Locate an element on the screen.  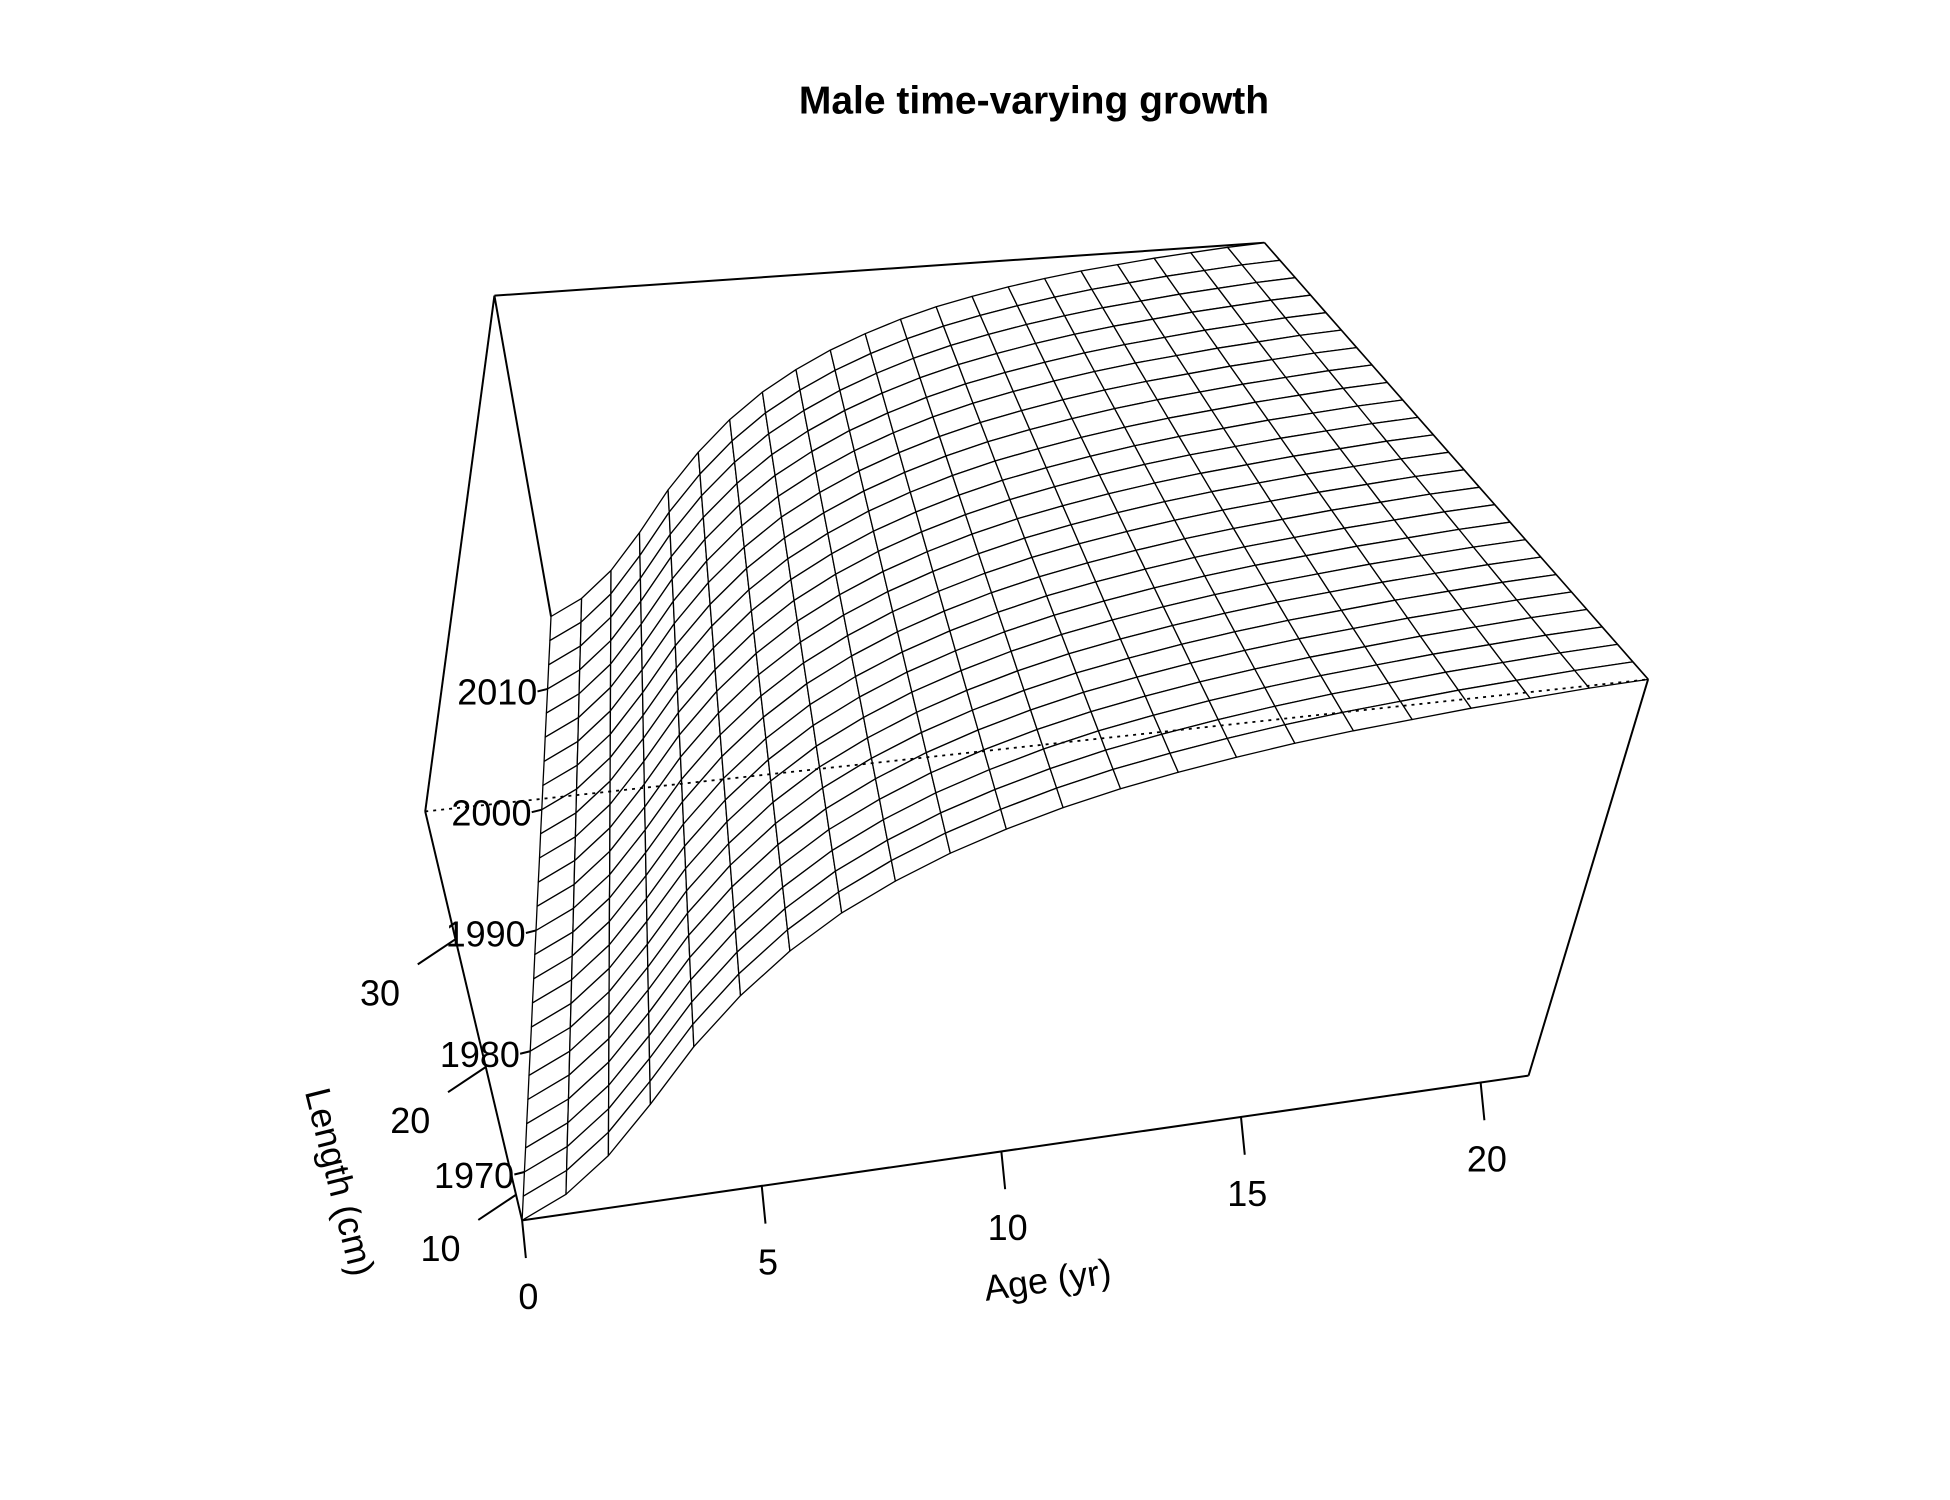
x-tick-label: 15 is located at coordinates (1247, 1193).